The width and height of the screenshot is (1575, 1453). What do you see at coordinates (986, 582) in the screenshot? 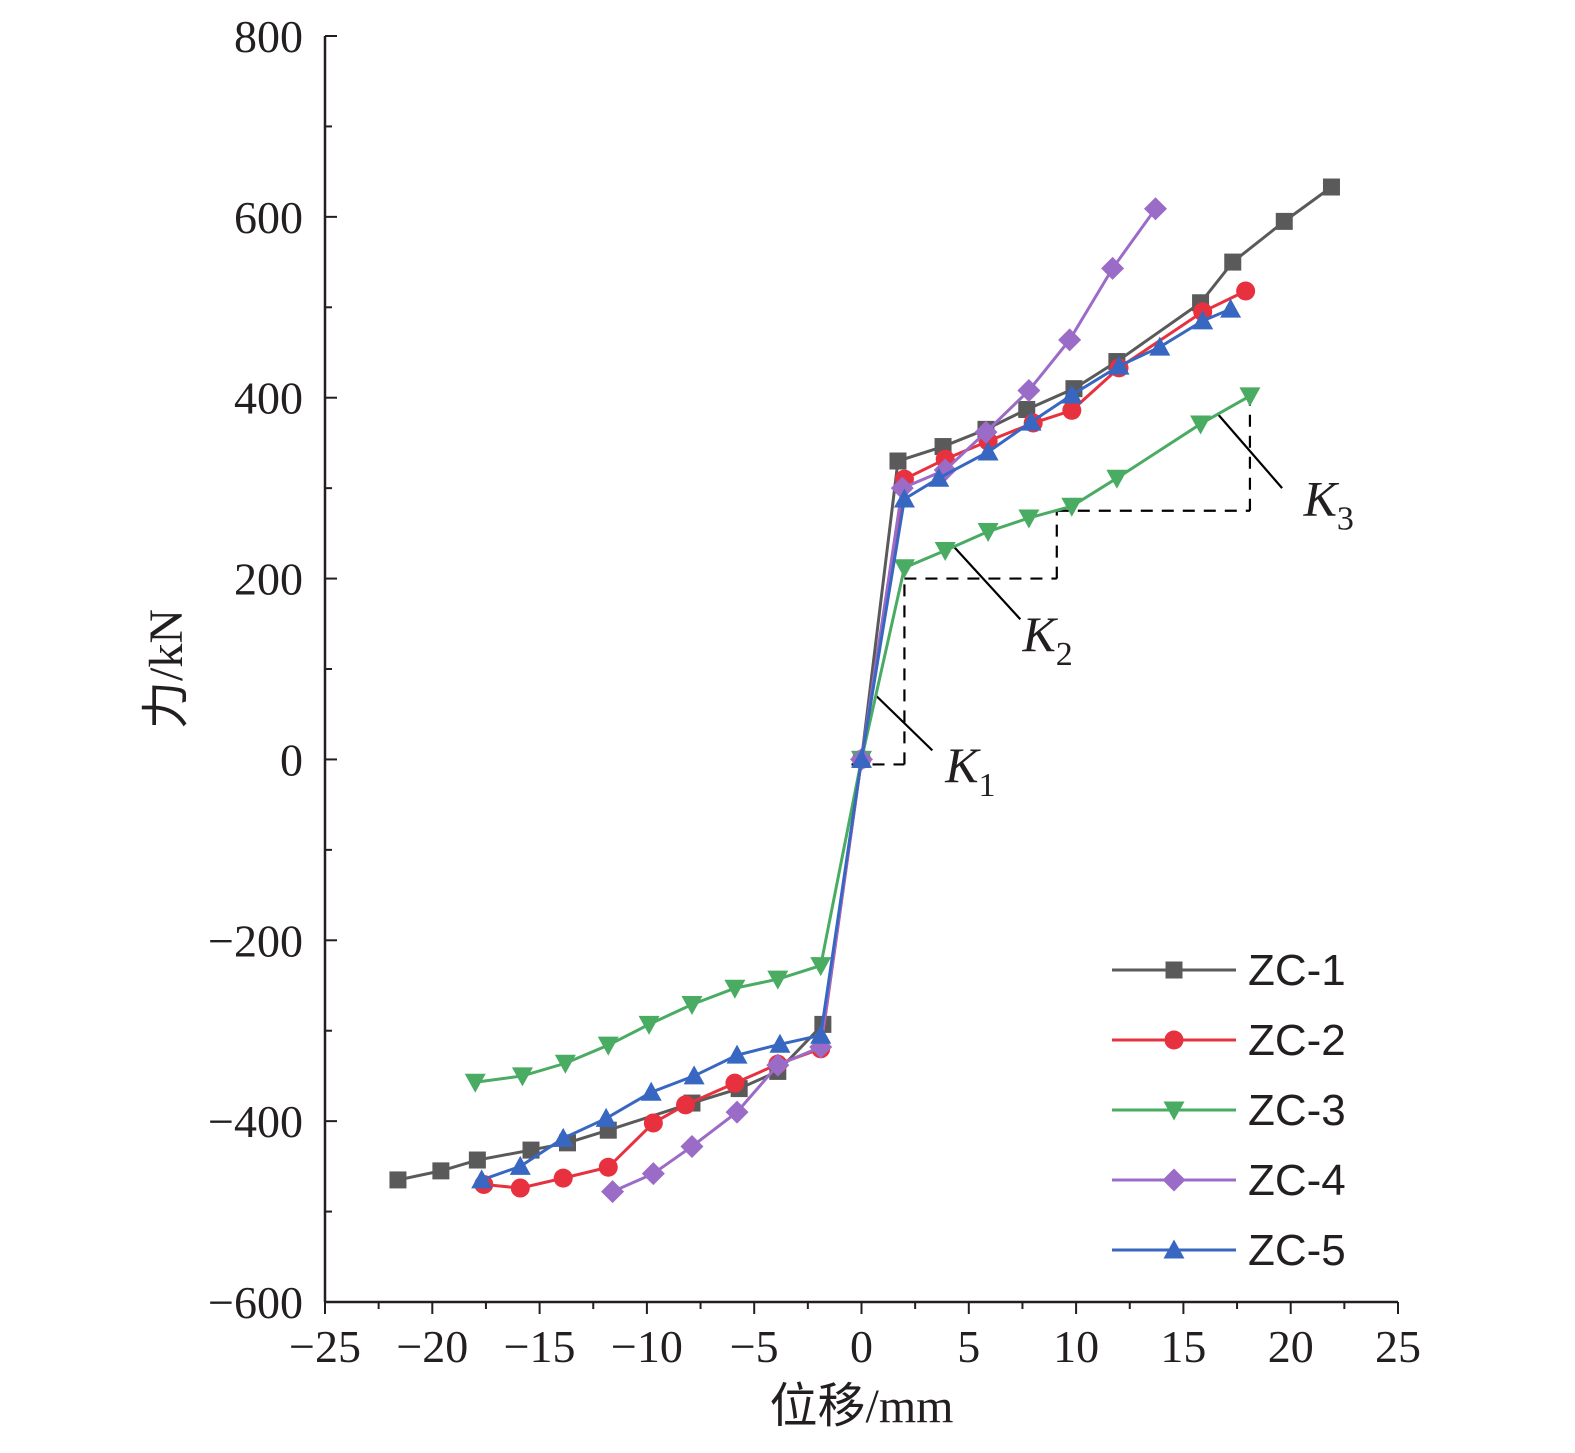
I see `k2-leader` at bounding box center [986, 582].